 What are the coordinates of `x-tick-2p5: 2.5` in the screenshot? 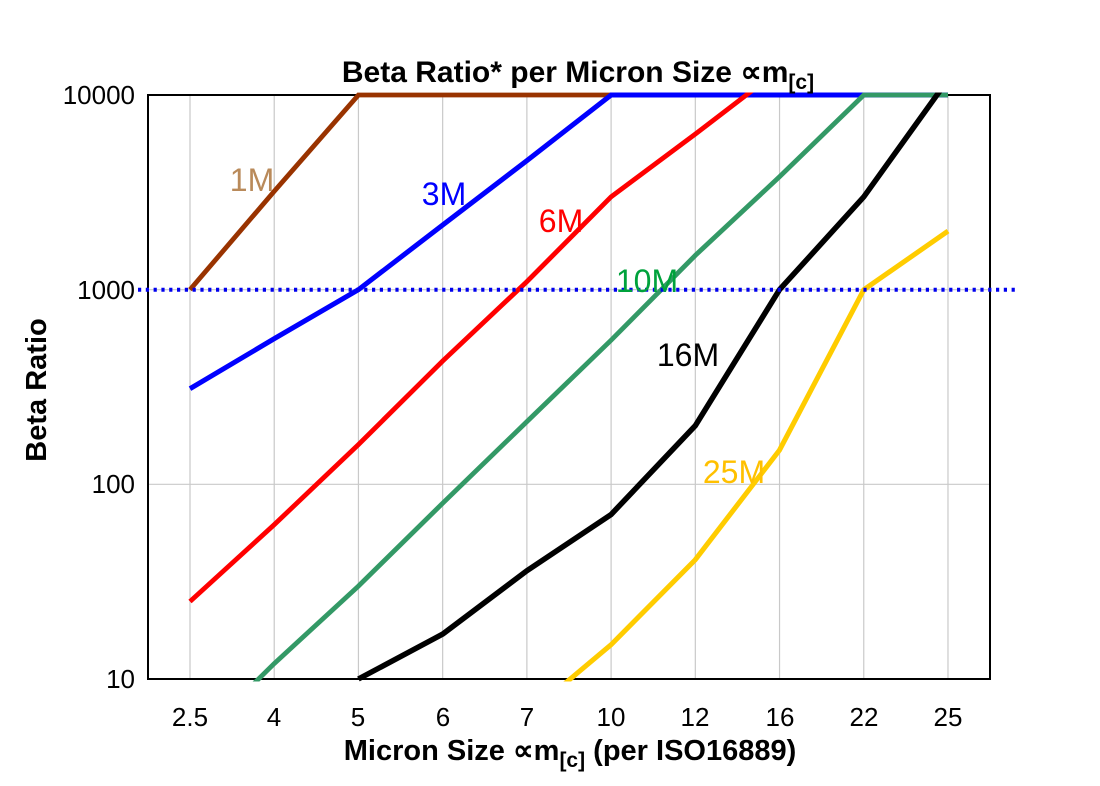 It's located at (190, 717).